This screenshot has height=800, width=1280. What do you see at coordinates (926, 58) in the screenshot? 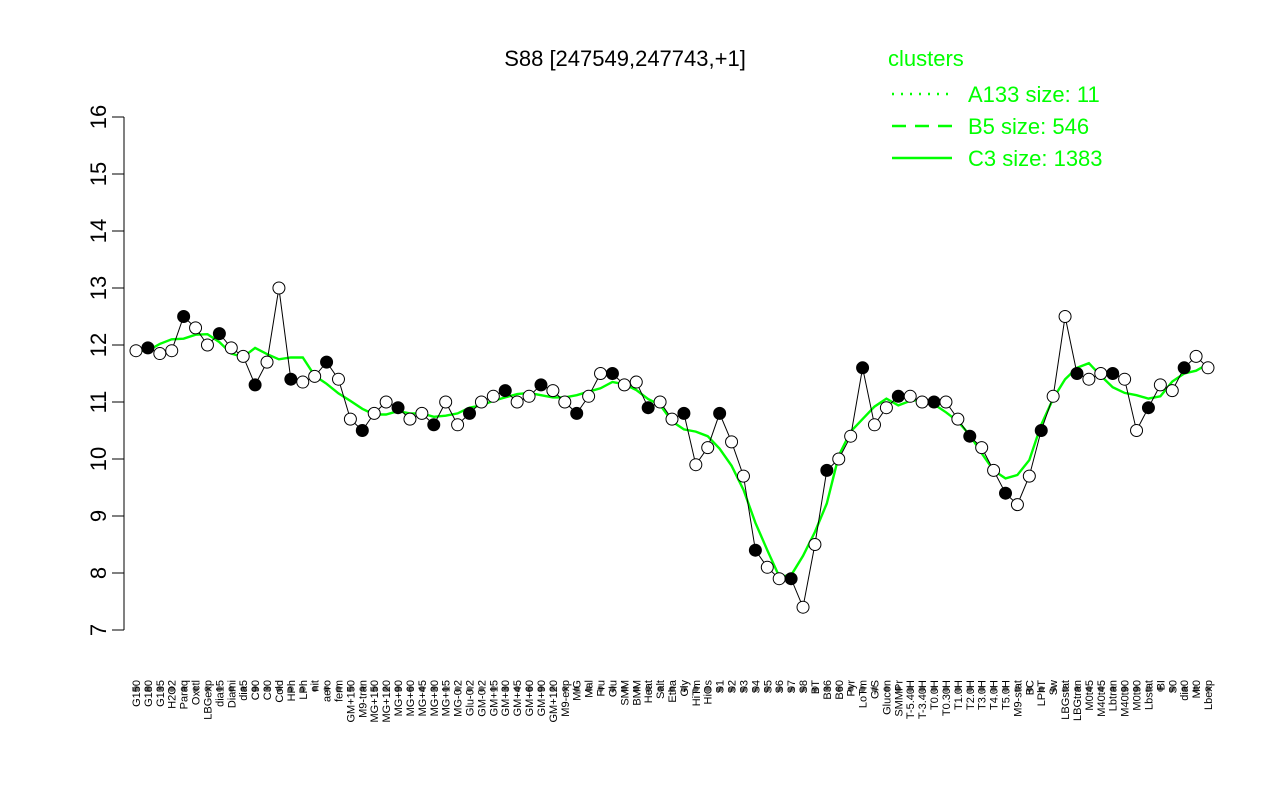
I see `legend-title: clusters` at bounding box center [926, 58].